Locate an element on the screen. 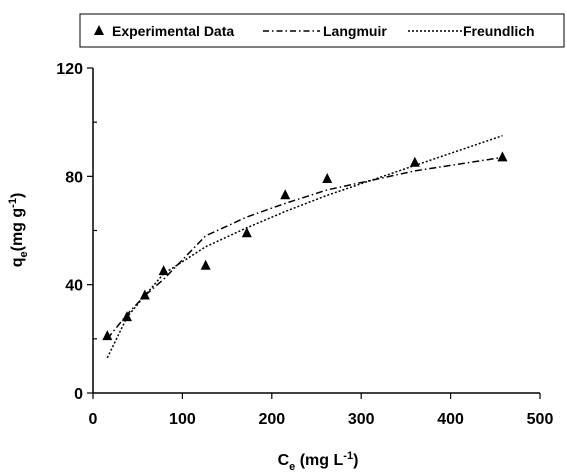 This screenshot has width=567, height=474. legend-label-experimental: Experimental Data is located at coordinates (173, 31).